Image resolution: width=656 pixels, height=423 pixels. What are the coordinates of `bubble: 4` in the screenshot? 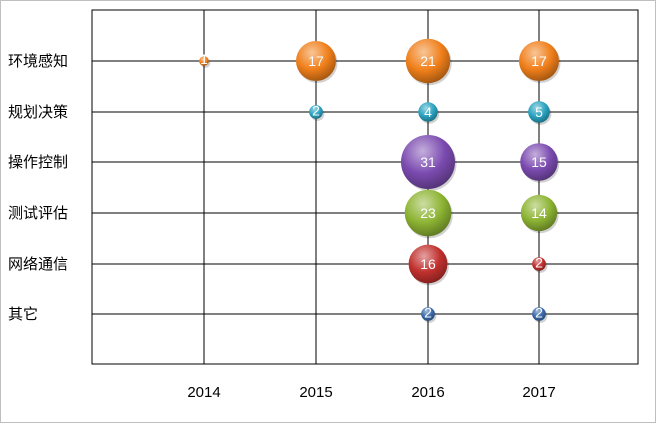 It's located at (429, 113).